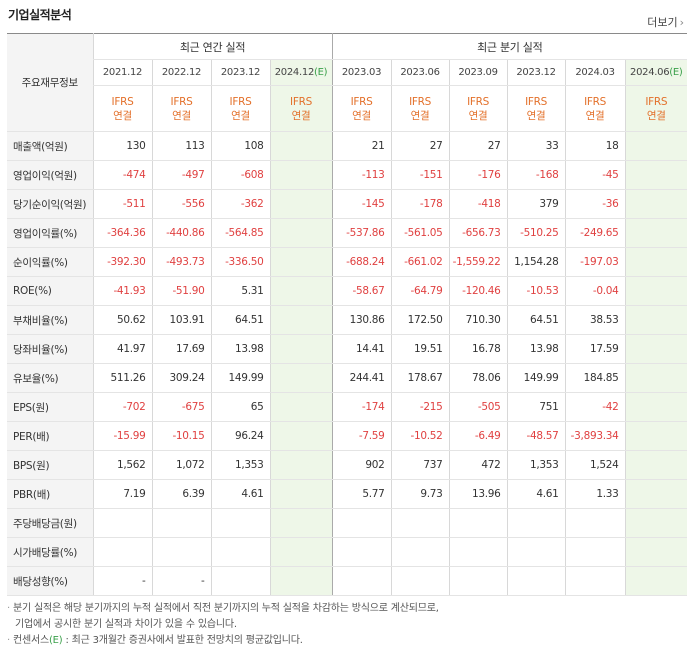  Describe the element at coordinates (240, 349) in the screenshot. I see `table-cell: 13.98` at that location.